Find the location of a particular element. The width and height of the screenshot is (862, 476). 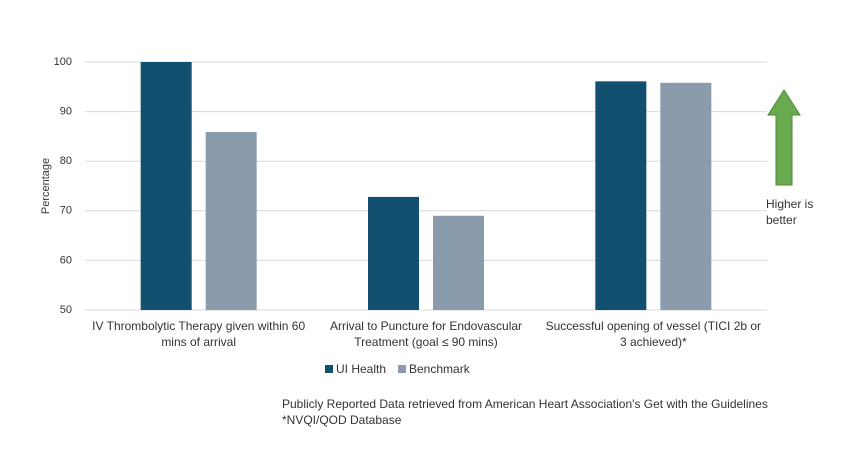

y-tick-label: 100 is located at coordinates (63, 62).